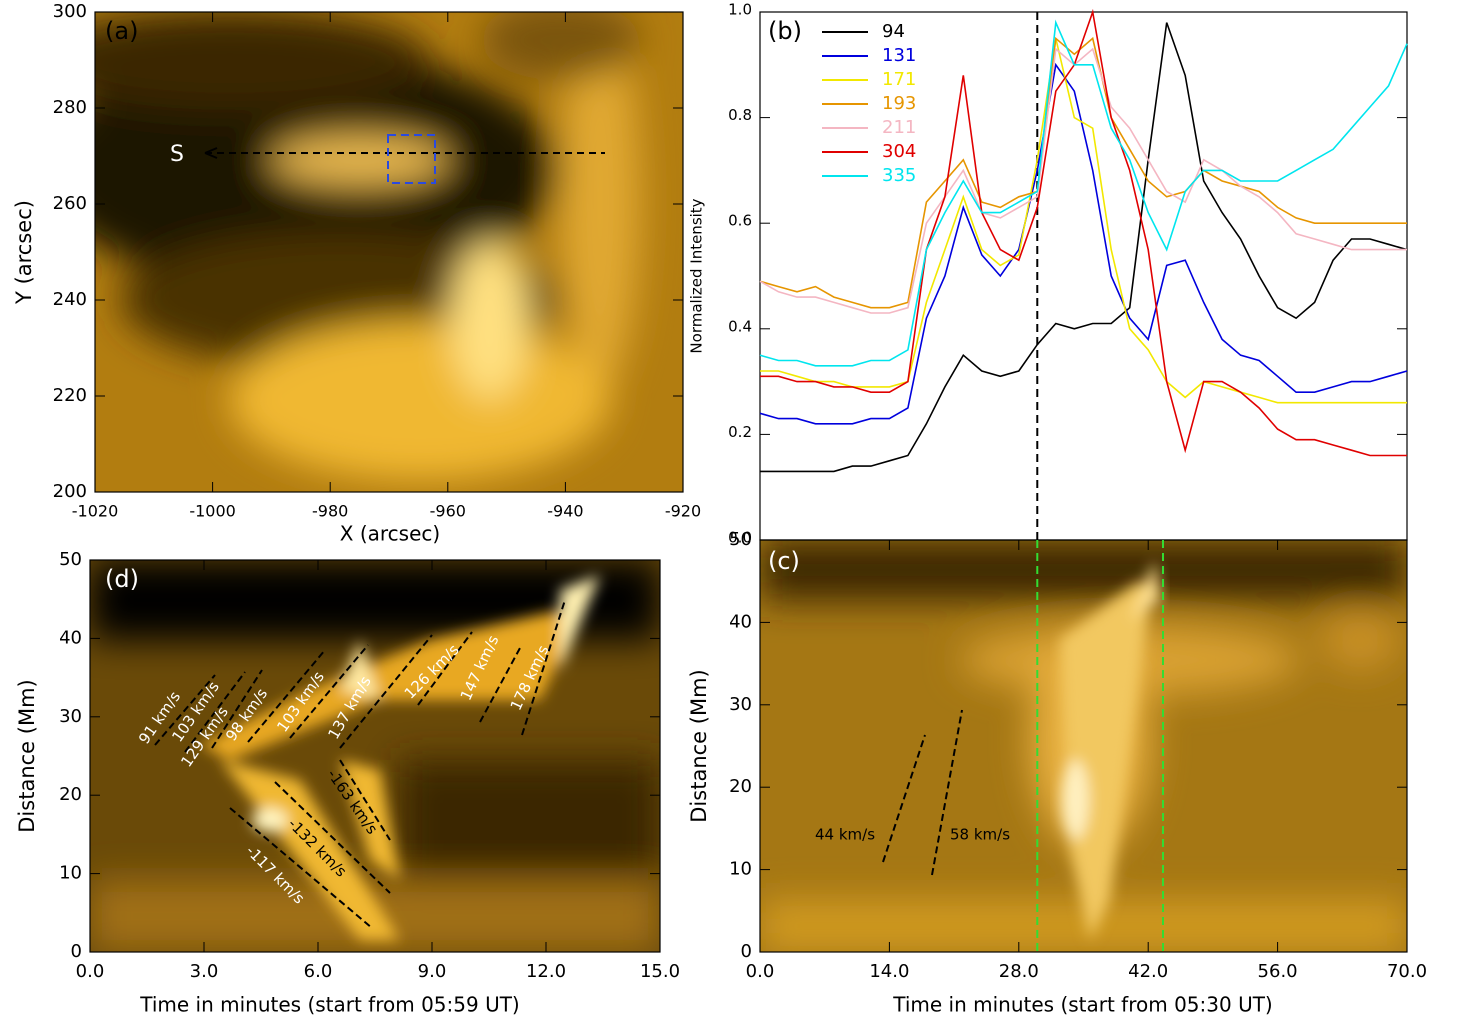  What do you see at coordinates (70, 395) in the screenshot?
I see `y-tick-label: 220` at bounding box center [70, 395].